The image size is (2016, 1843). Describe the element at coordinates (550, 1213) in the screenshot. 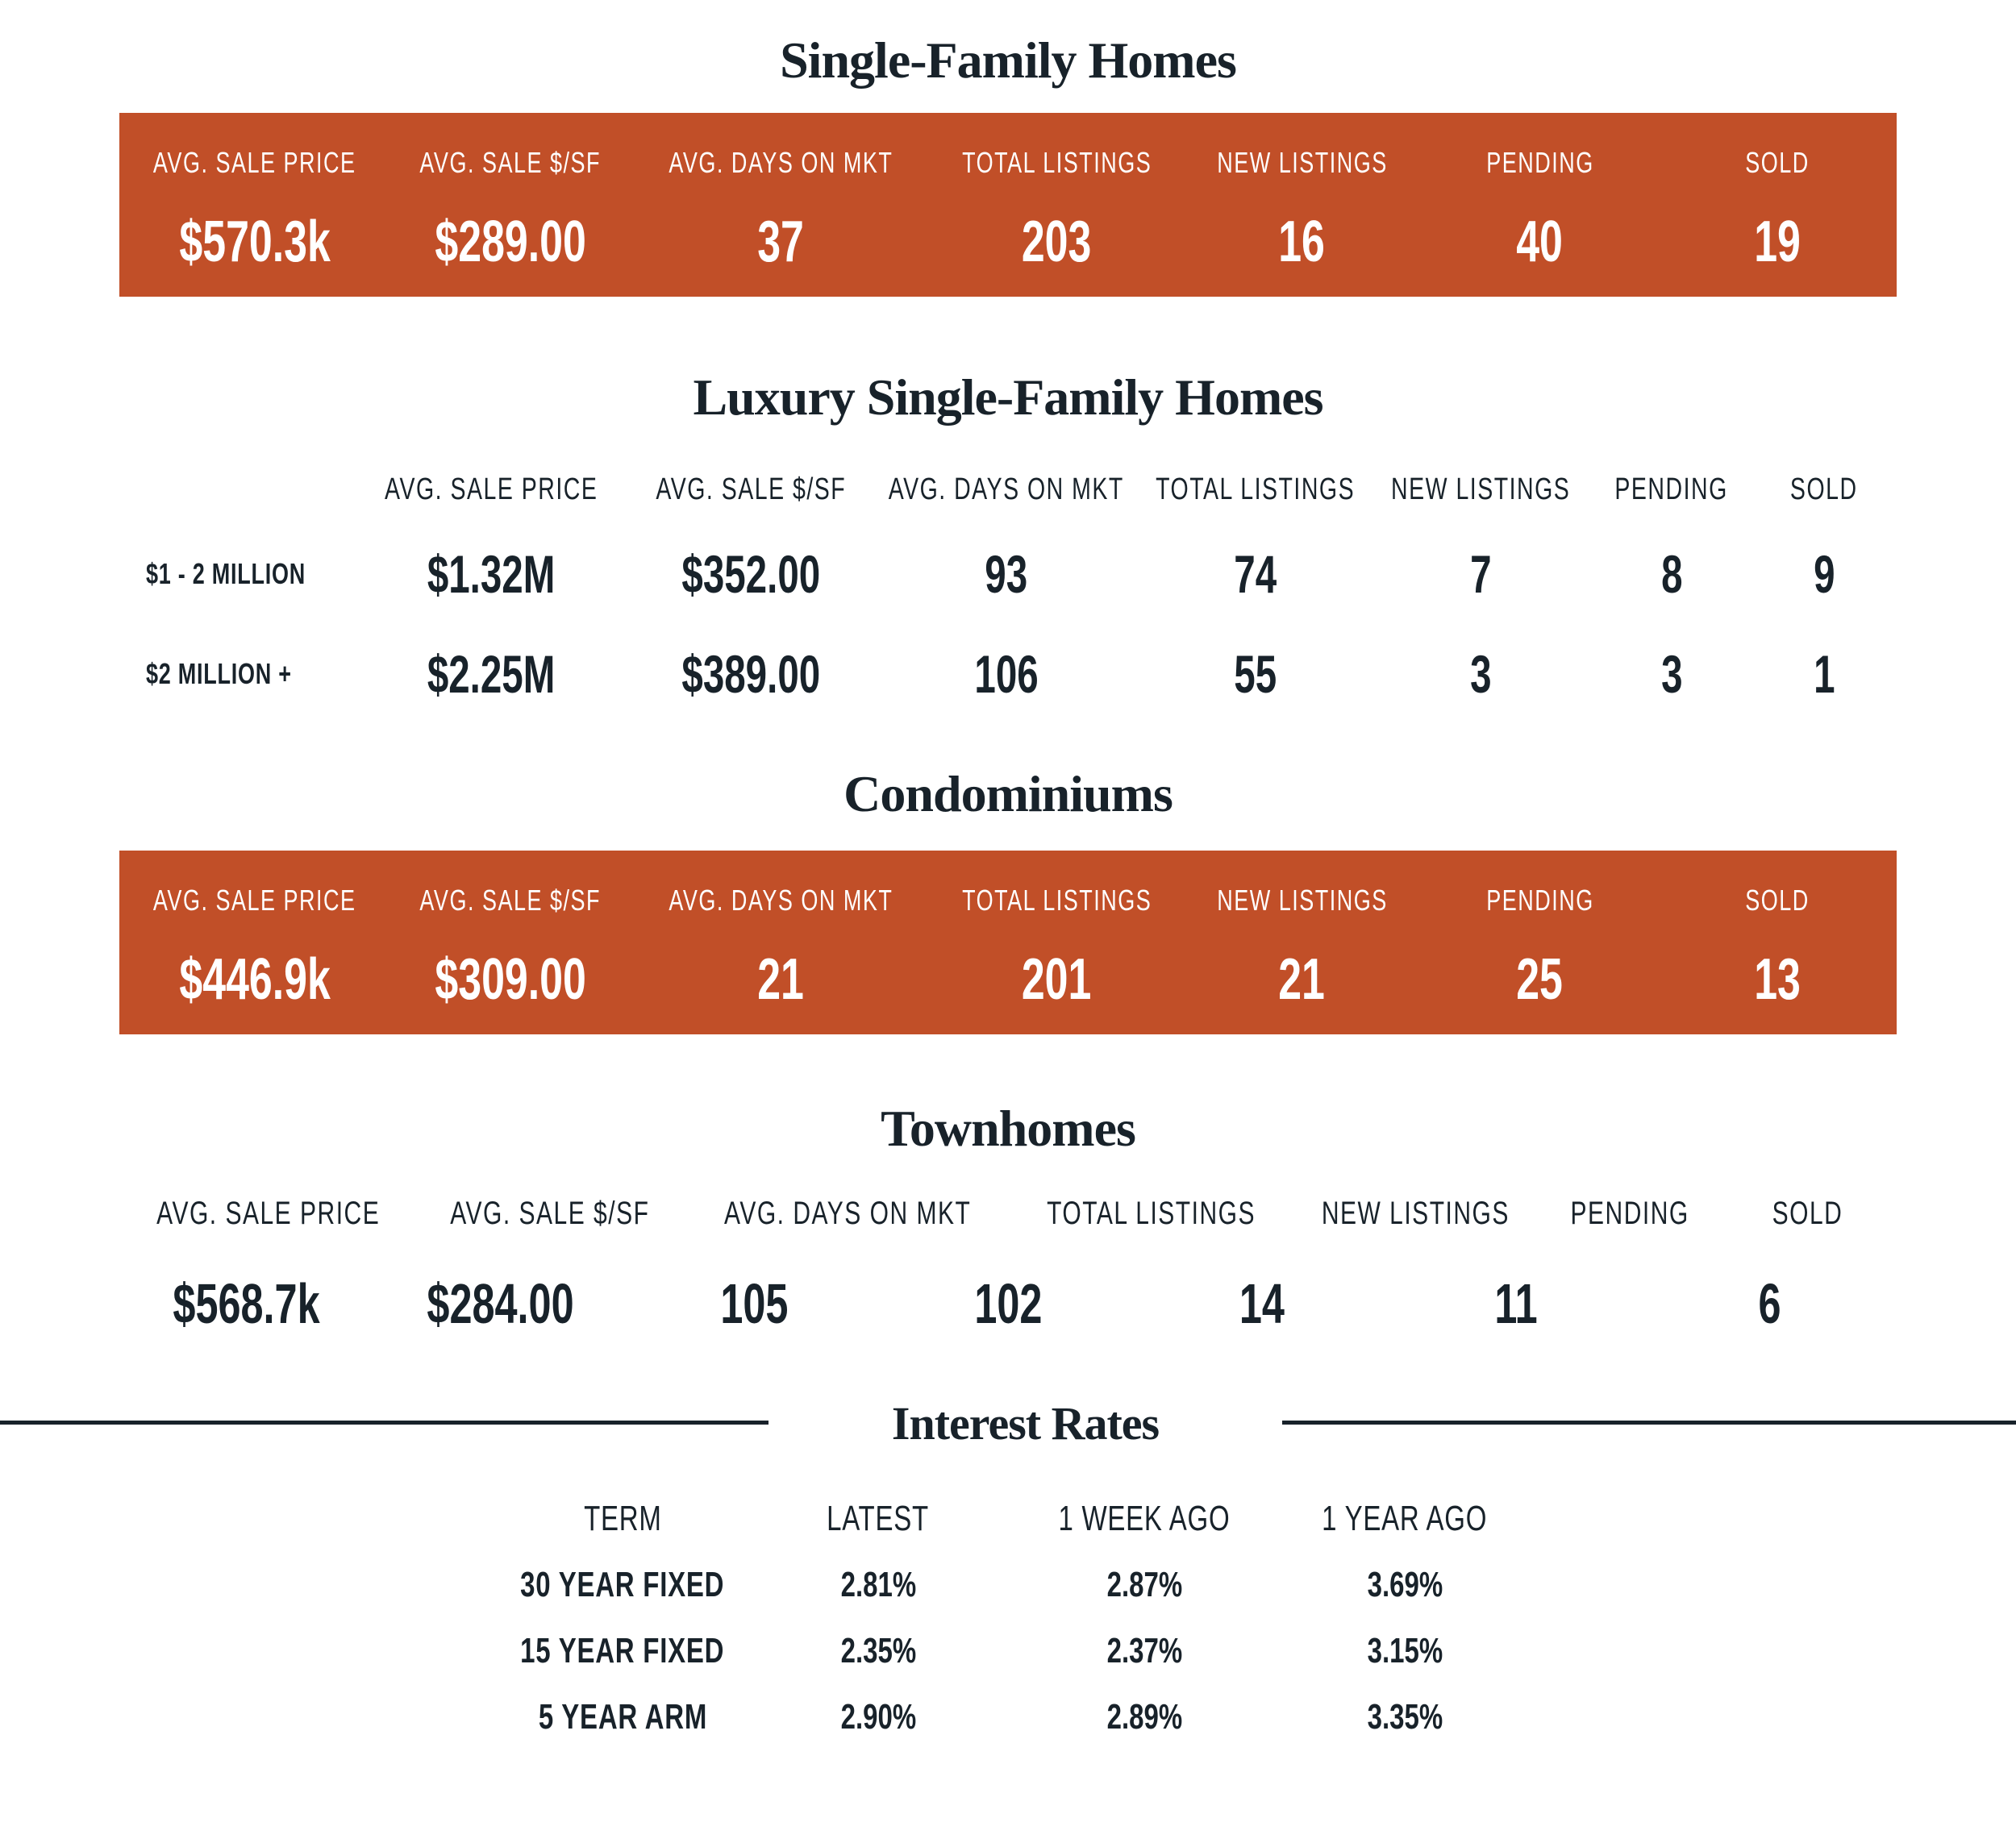

I see `townhomes-header-avg-sale-sf: AVG. SALE $/SF` at that location.